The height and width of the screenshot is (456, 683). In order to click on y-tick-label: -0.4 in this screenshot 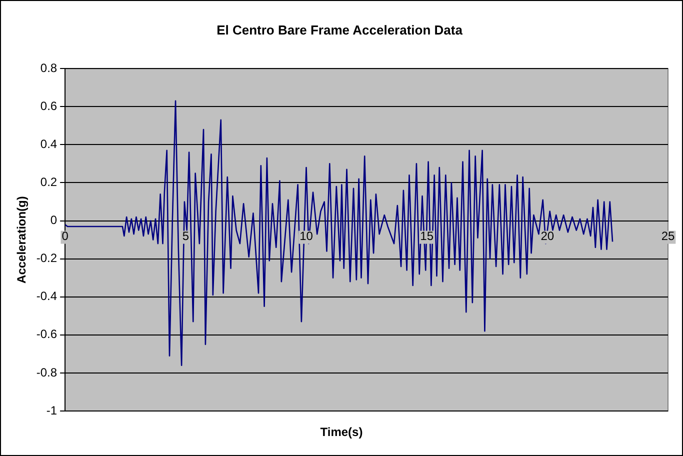, I will do `click(47, 296)`.